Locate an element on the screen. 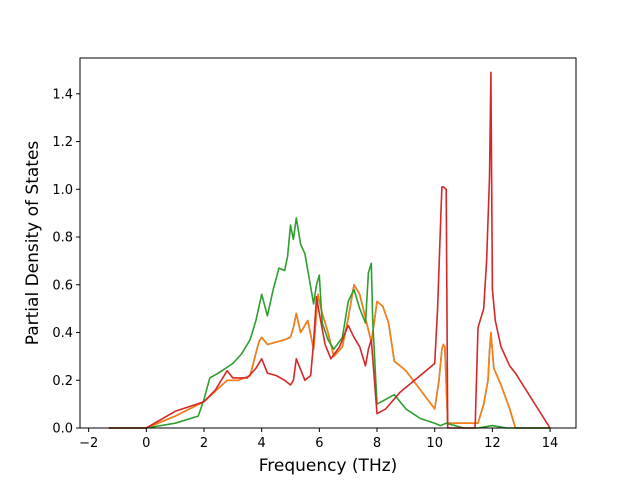 The image size is (640, 480). y-tick-label: 1.0 is located at coordinates (62, 190).